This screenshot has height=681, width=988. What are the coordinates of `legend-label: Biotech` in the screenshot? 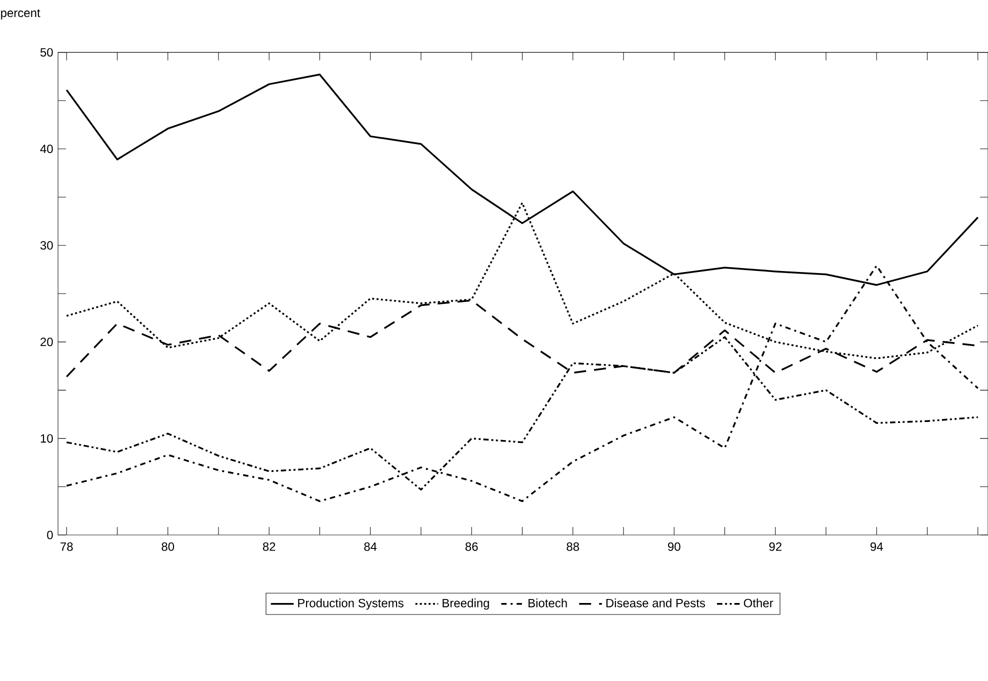 It's located at (547, 603).